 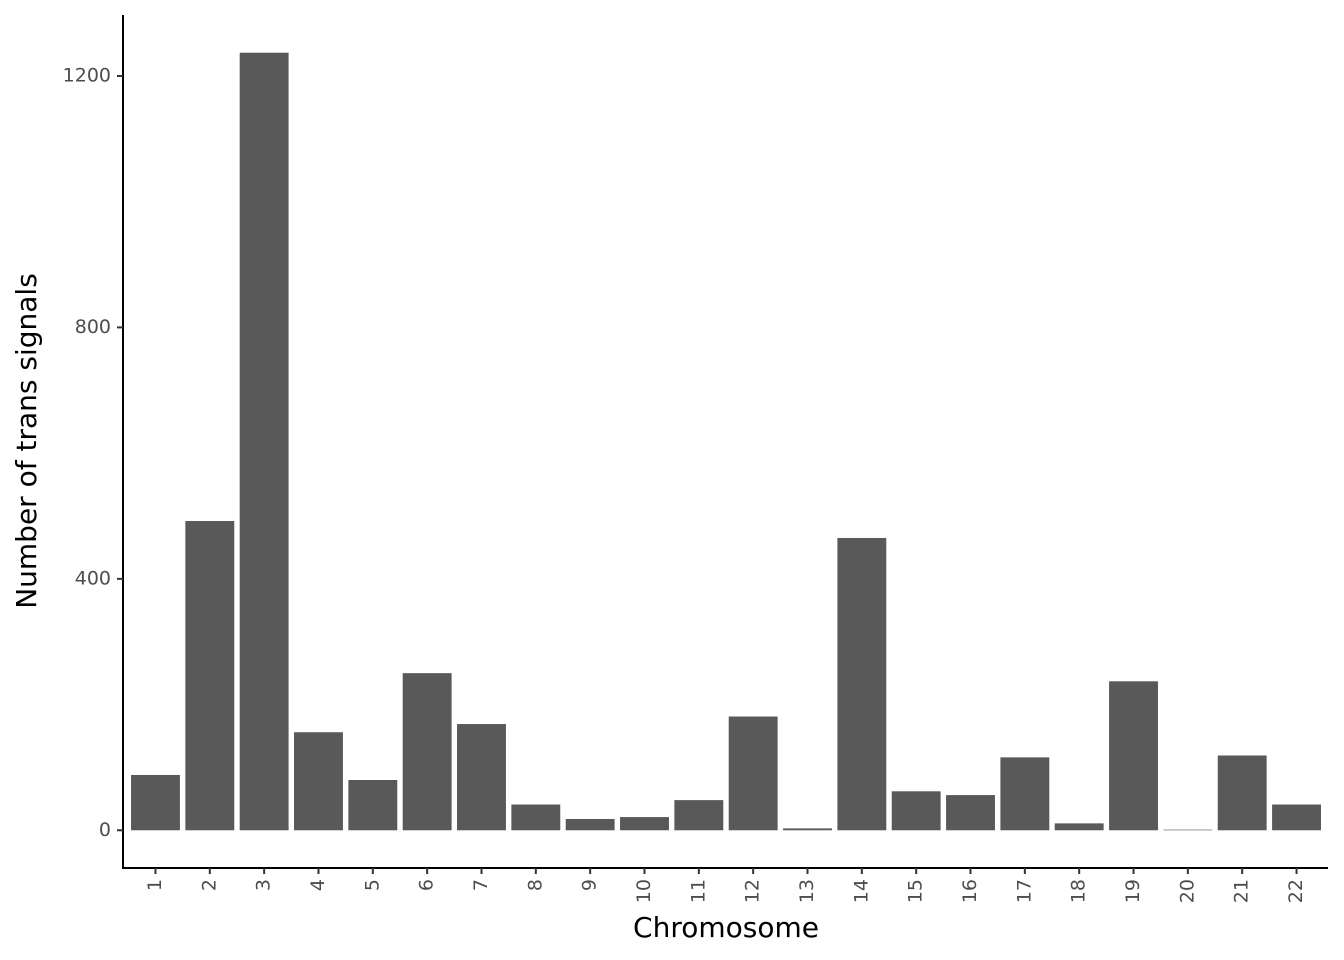 What do you see at coordinates (26, 441) in the screenshot?
I see `y-axis-title: Number of trans signals` at bounding box center [26, 441].